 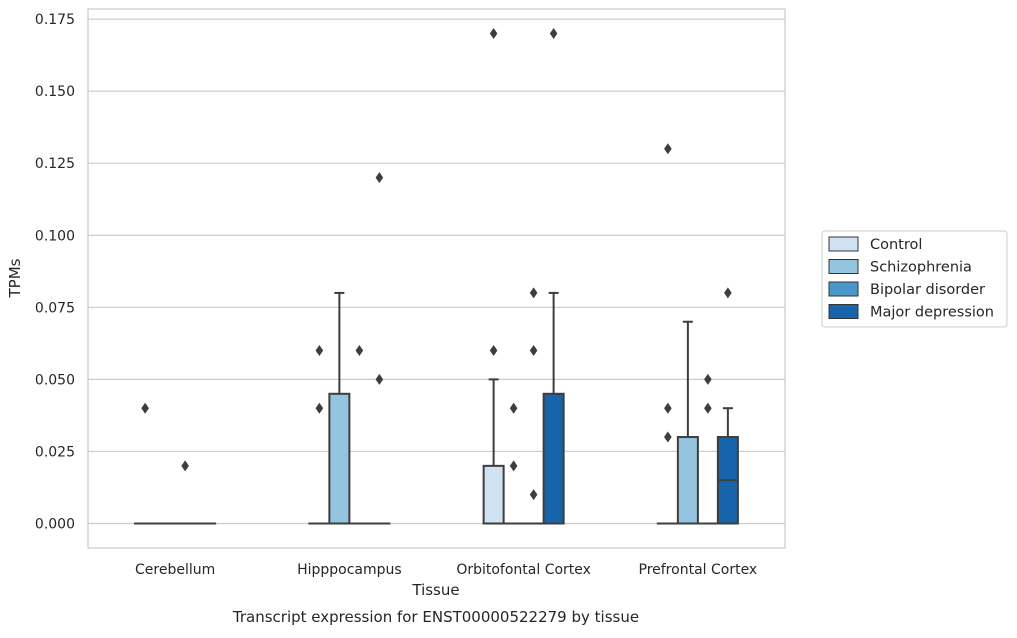 I want to click on x-tick-label: Cerebellum, so click(x=175, y=570).